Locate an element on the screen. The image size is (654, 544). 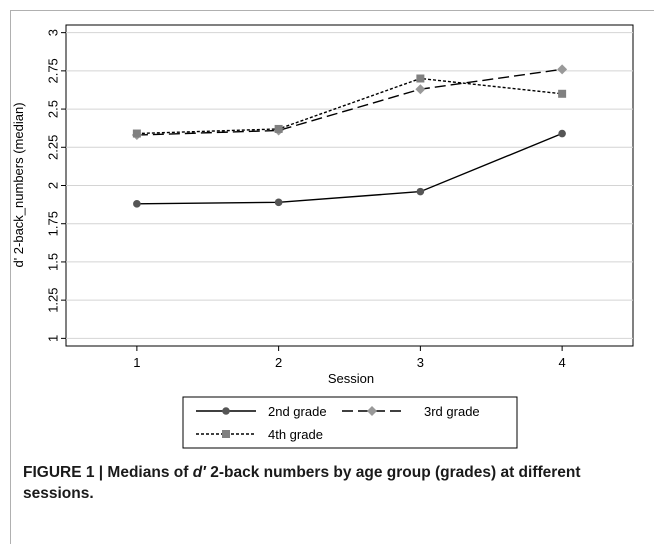
x-axis-title: Session is located at coordinates (351, 378).